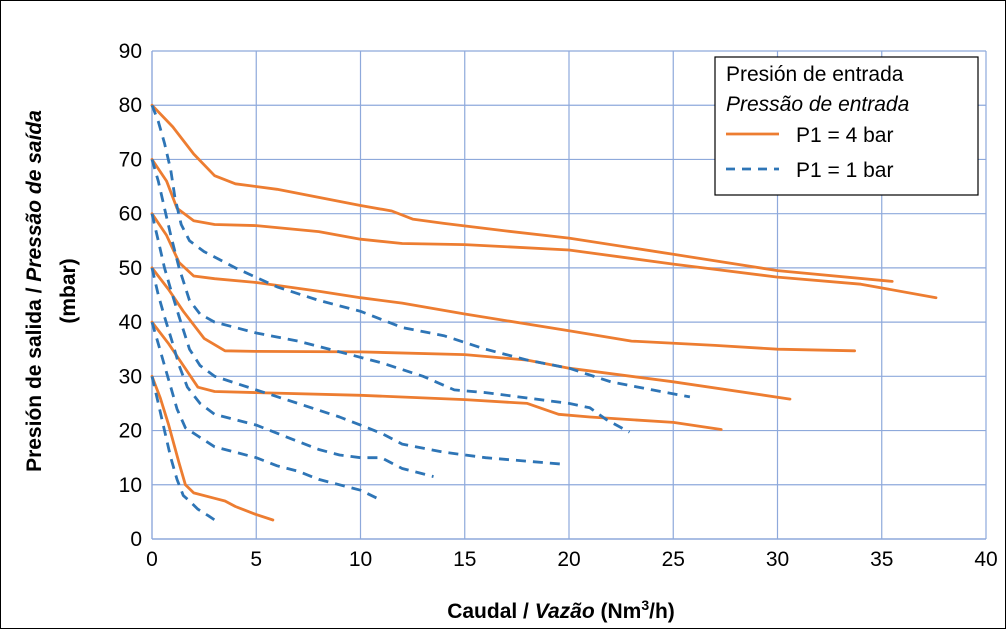 The width and height of the screenshot is (1006, 630). Describe the element at coordinates (844, 135) in the screenshot. I see `legend-label-4bar: P1 = 4 bar` at that location.